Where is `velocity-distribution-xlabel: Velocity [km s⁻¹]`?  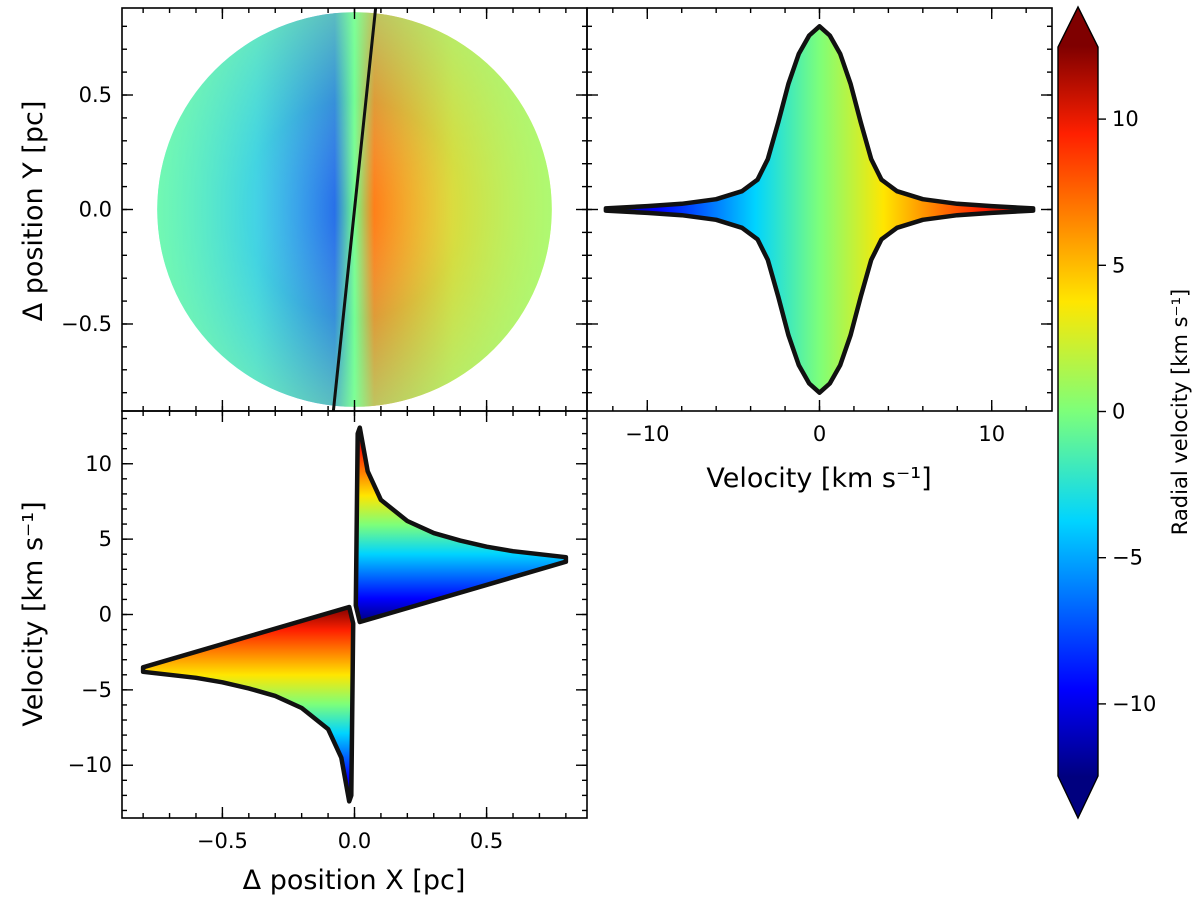 velocity-distribution-xlabel: Velocity [km s⁻¹] is located at coordinates (818, 478).